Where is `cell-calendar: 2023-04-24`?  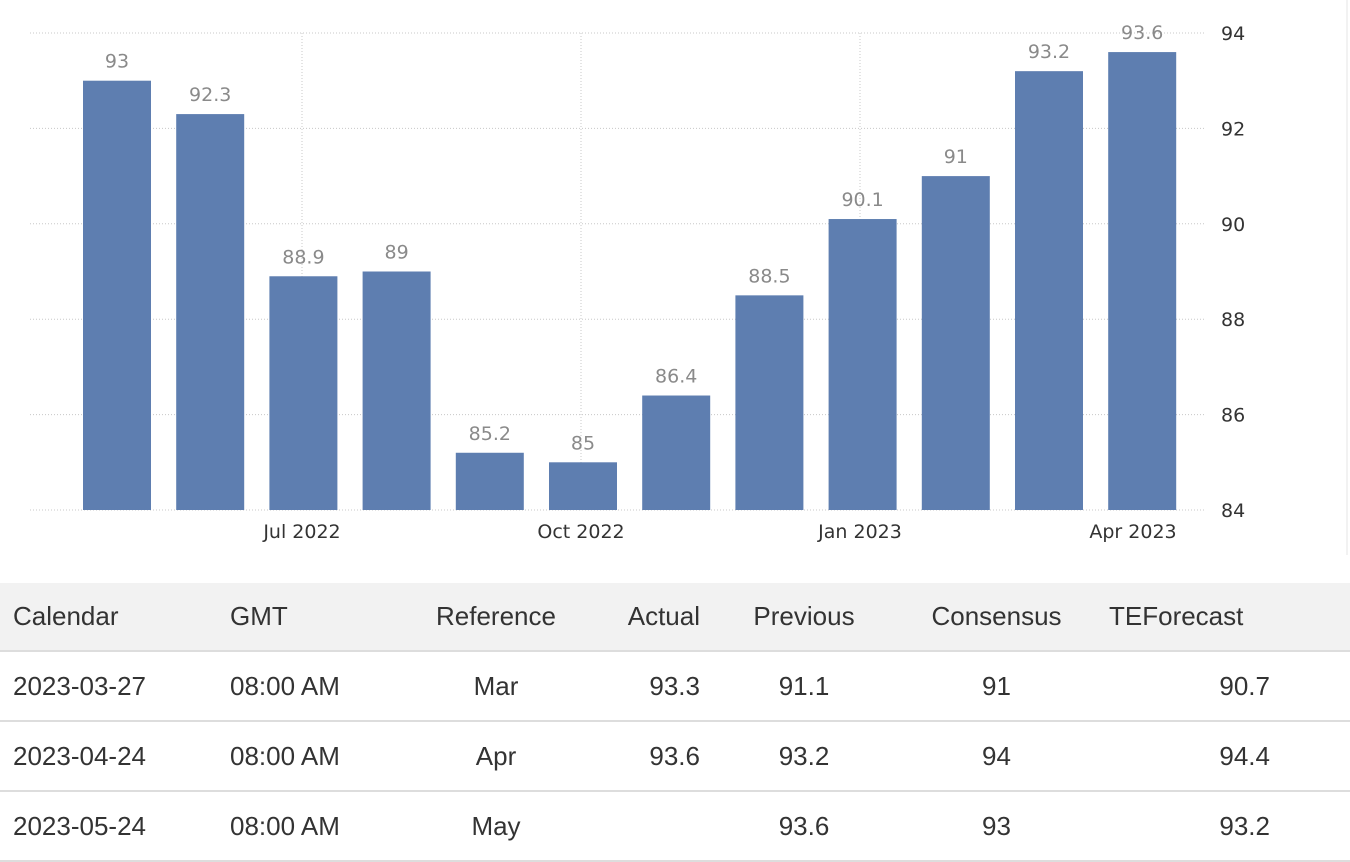 cell-calendar: 2023-04-24 is located at coordinates (79, 755).